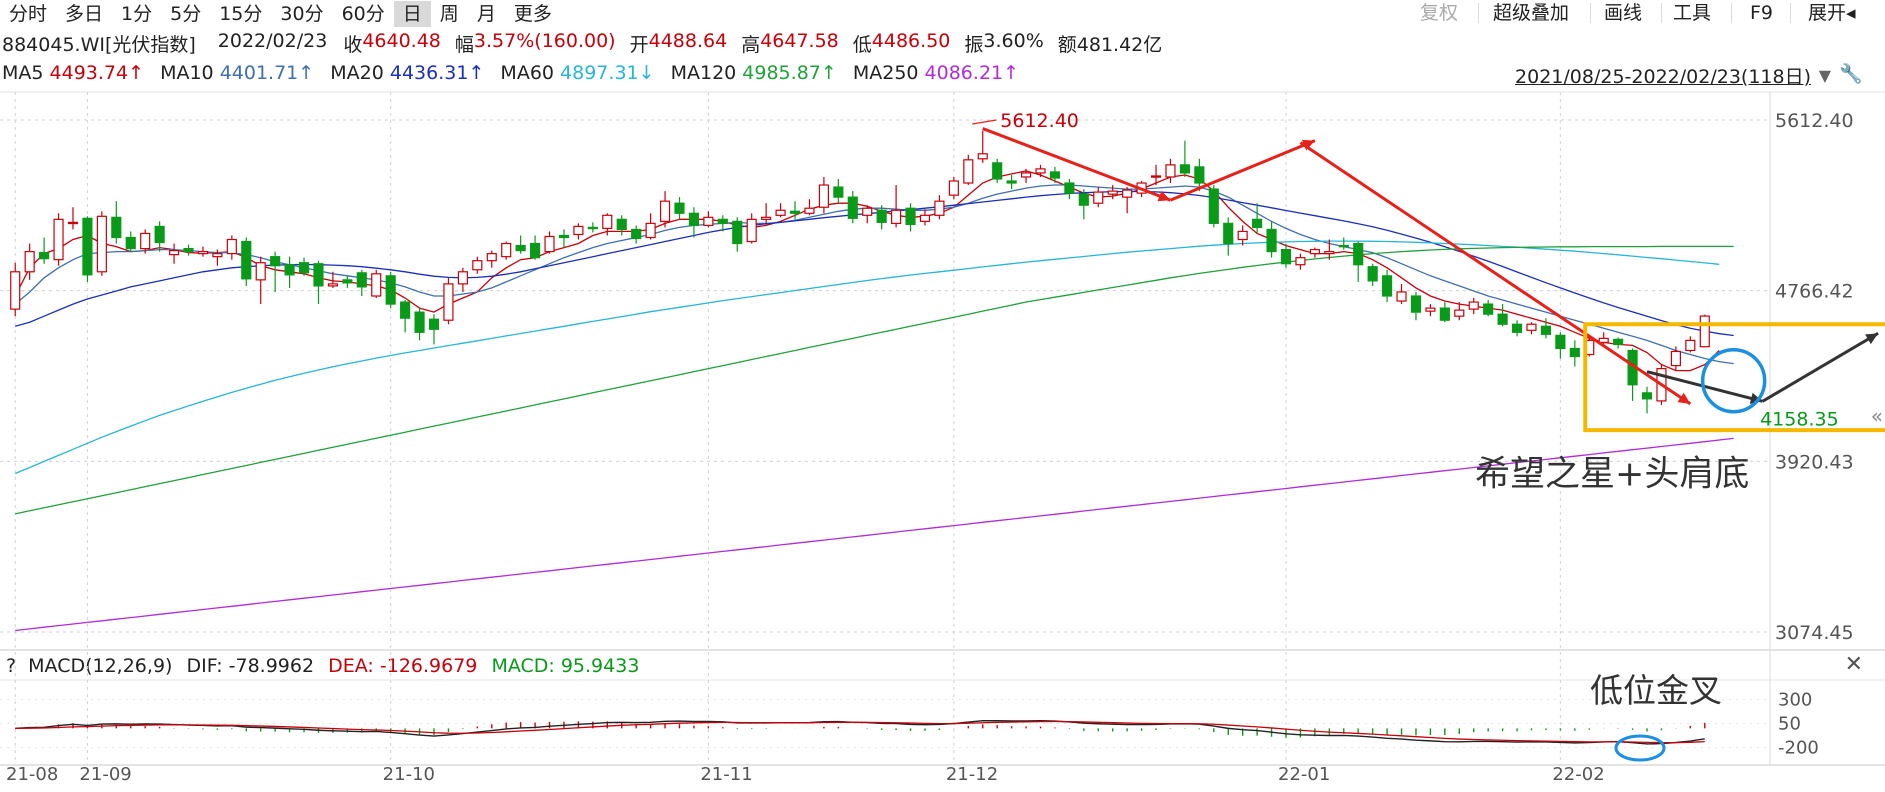 The width and height of the screenshot is (1885, 792). I want to click on super-overlay-button: 超级叠加, so click(1531, 13).